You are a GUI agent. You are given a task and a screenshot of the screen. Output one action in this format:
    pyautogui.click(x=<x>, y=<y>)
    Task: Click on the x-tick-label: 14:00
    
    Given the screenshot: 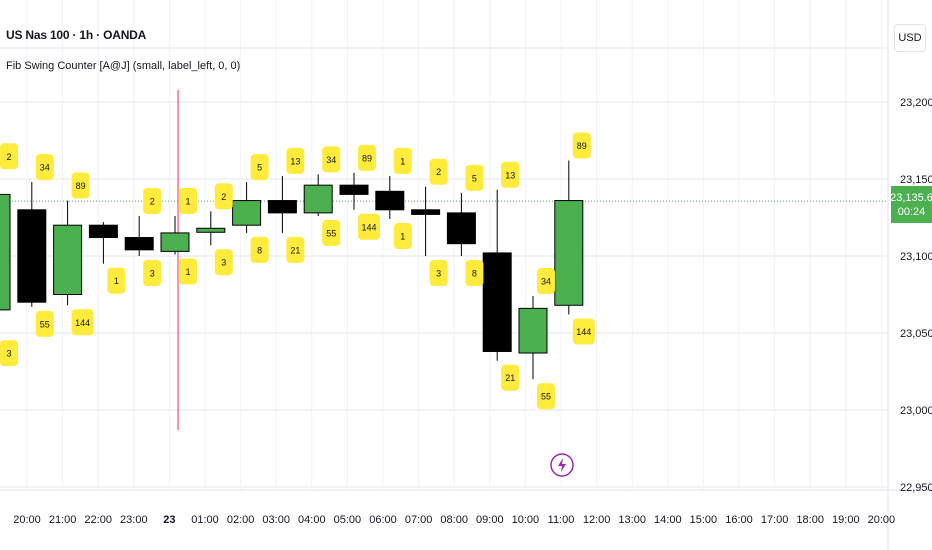 What is the action you would take?
    pyautogui.click(x=668, y=520)
    